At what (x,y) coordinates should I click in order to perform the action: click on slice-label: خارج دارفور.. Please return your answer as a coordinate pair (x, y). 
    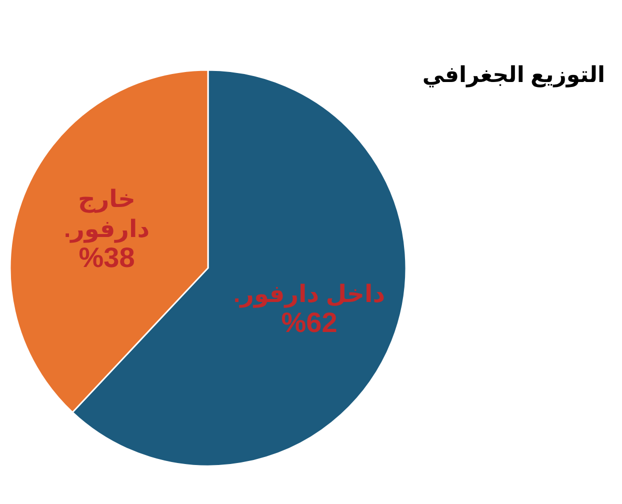
    Looking at the image, I should click on (107, 214).